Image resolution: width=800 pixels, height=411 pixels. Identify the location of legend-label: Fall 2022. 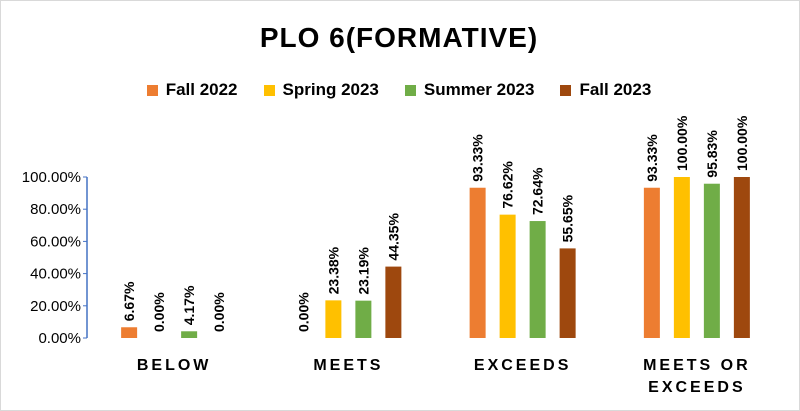
(201, 89).